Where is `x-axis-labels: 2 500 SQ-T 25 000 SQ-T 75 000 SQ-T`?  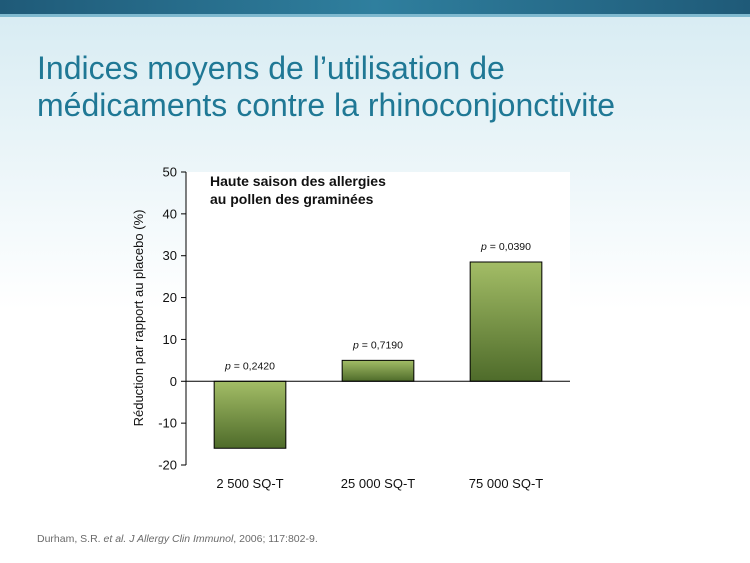
x-axis-labels: 2 500 SQ-T 25 000 SQ-T 75 000 SQ-T is located at coordinates (379, 483).